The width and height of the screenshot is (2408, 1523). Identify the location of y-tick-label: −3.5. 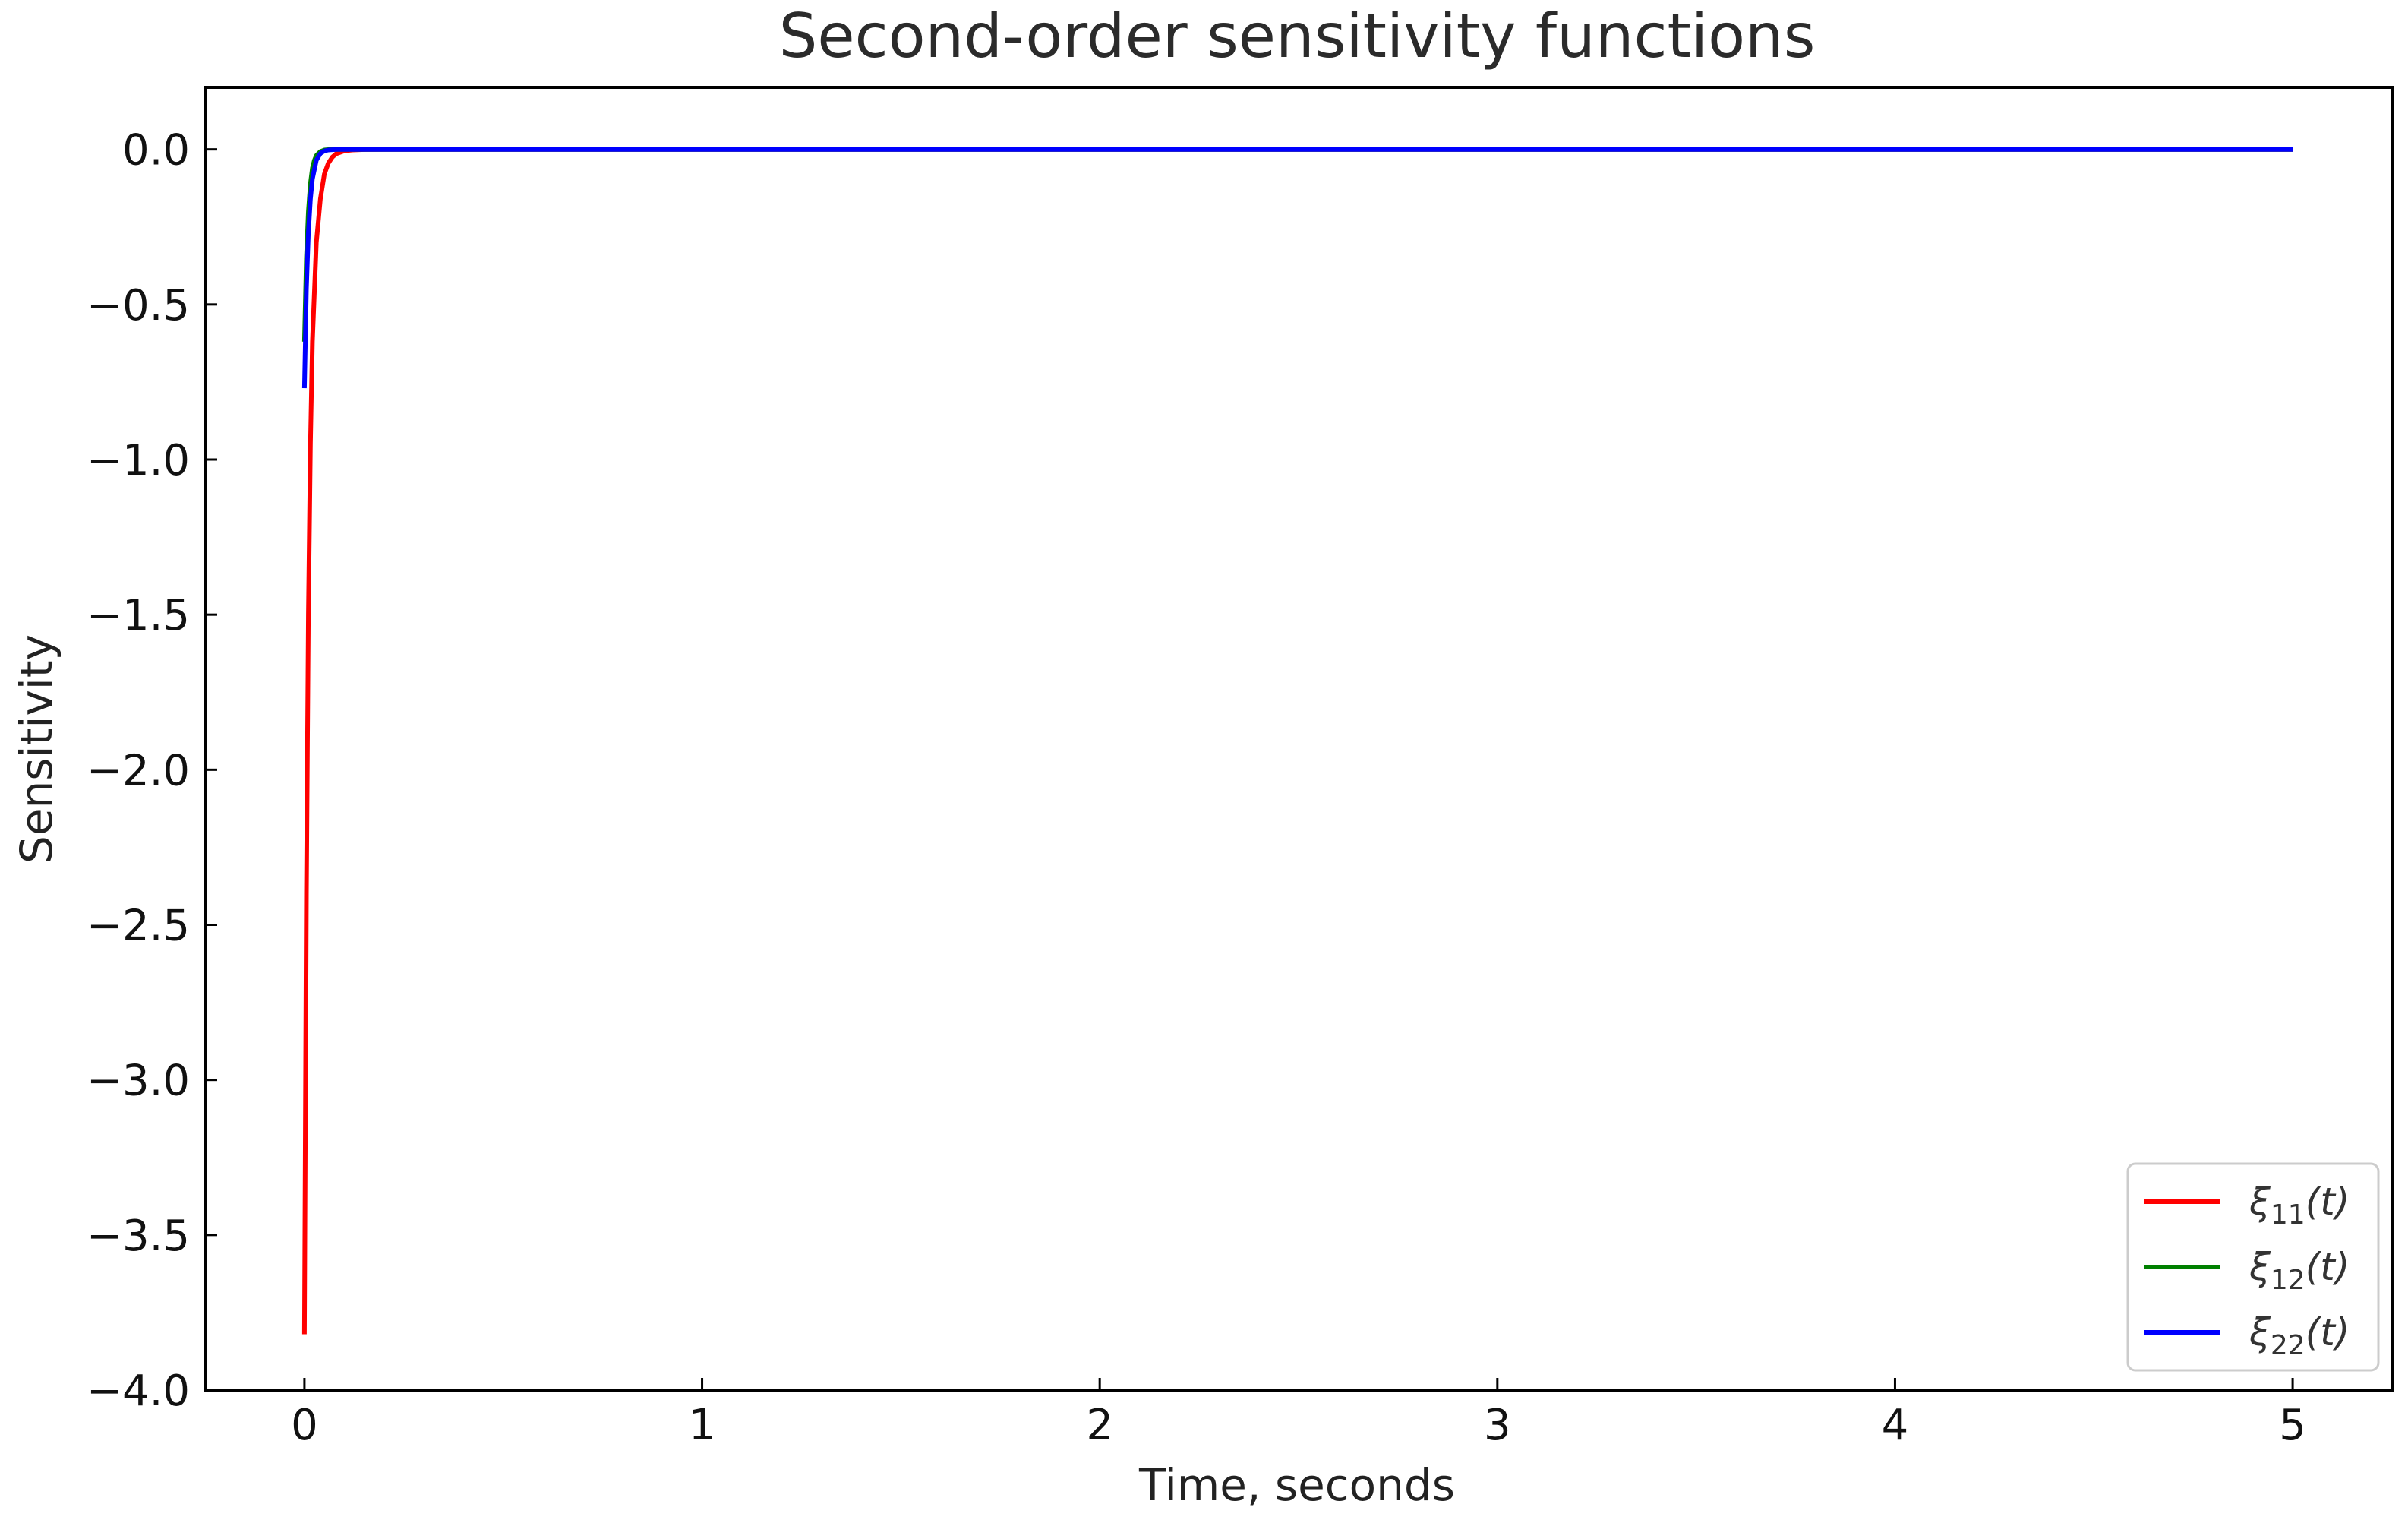
(138, 1236).